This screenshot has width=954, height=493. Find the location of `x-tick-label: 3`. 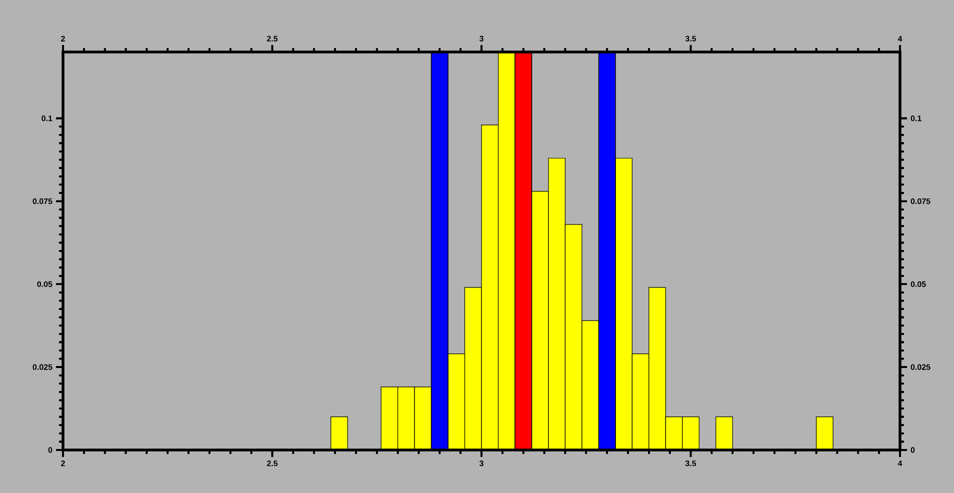

x-tick-label: 3 is located at coordinates (481, 39).